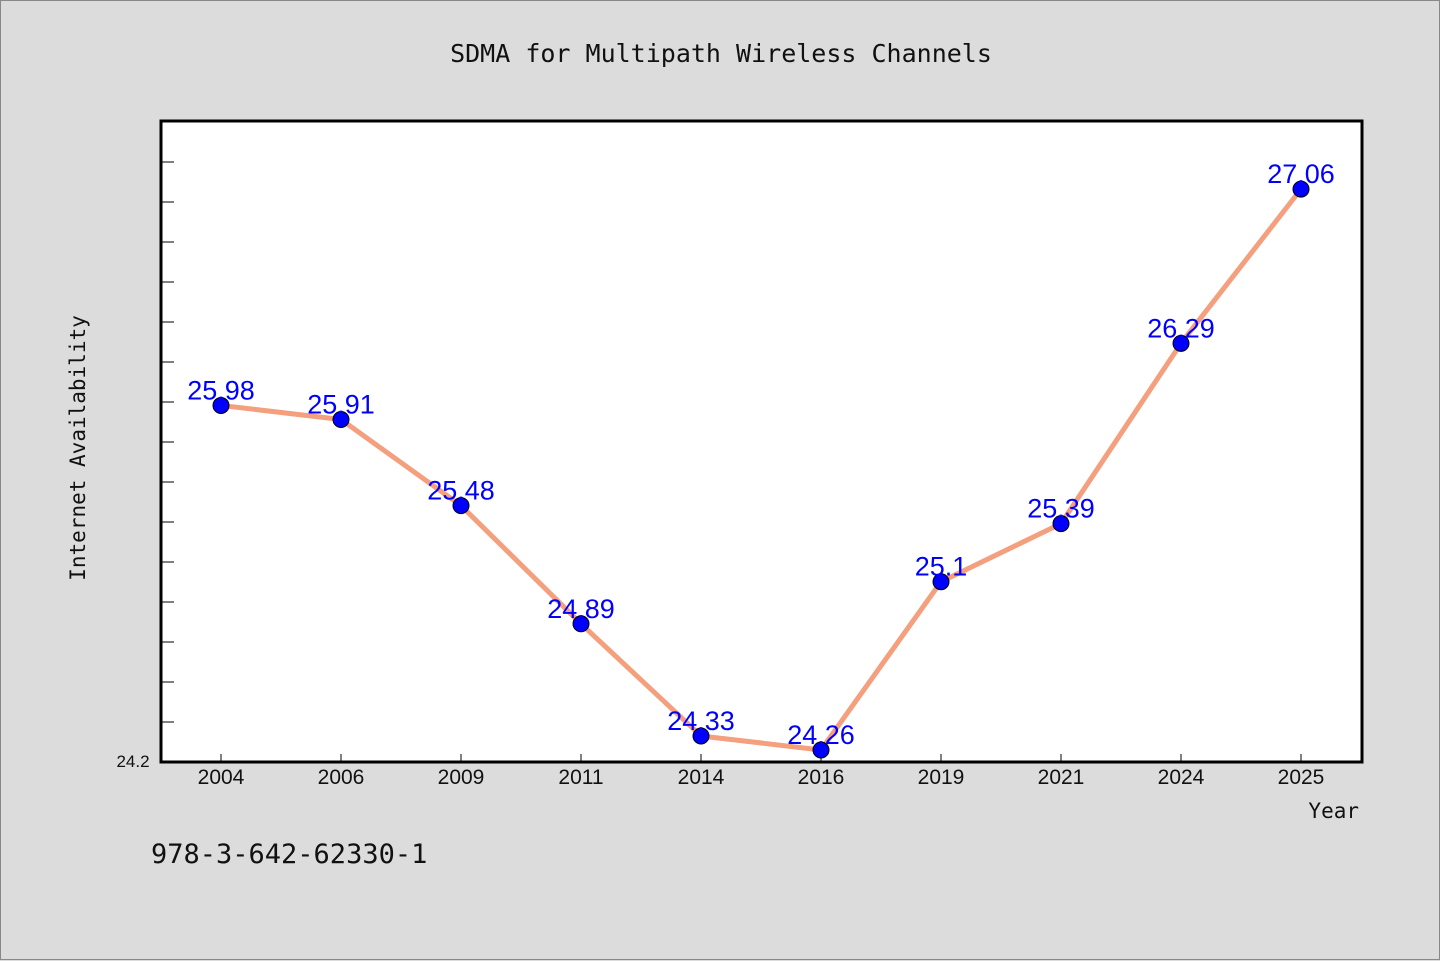  I want to click on data-label: 27.06, so click(1301, 174).